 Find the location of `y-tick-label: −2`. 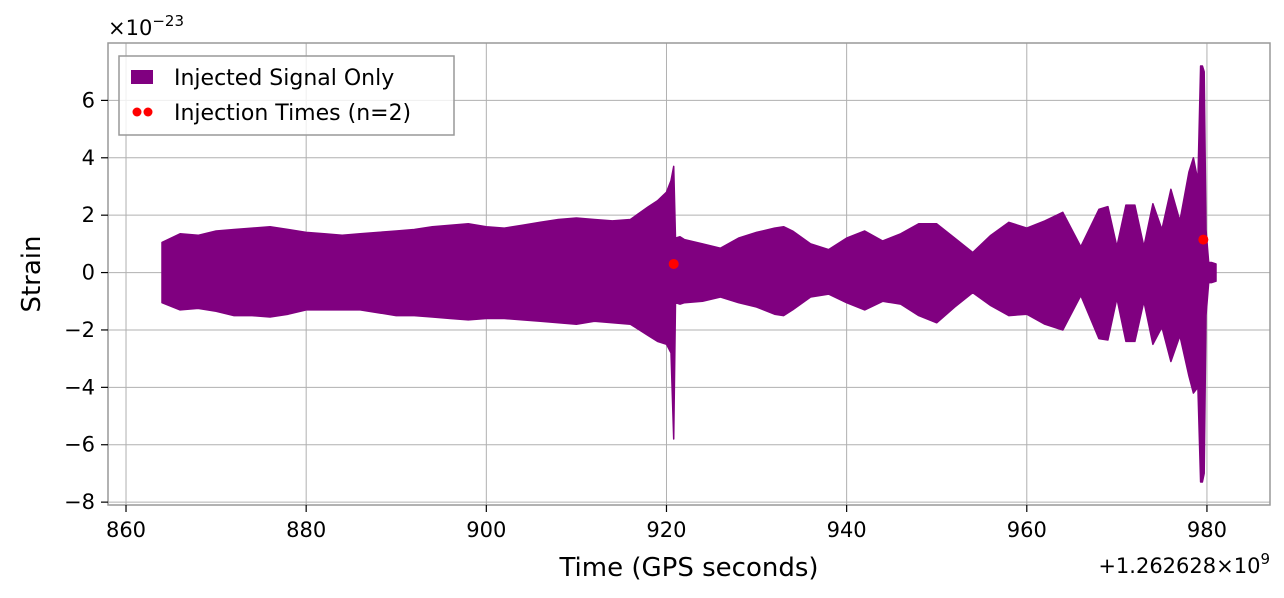

y-tick-label: −2 is located at coordinates (79, 330).